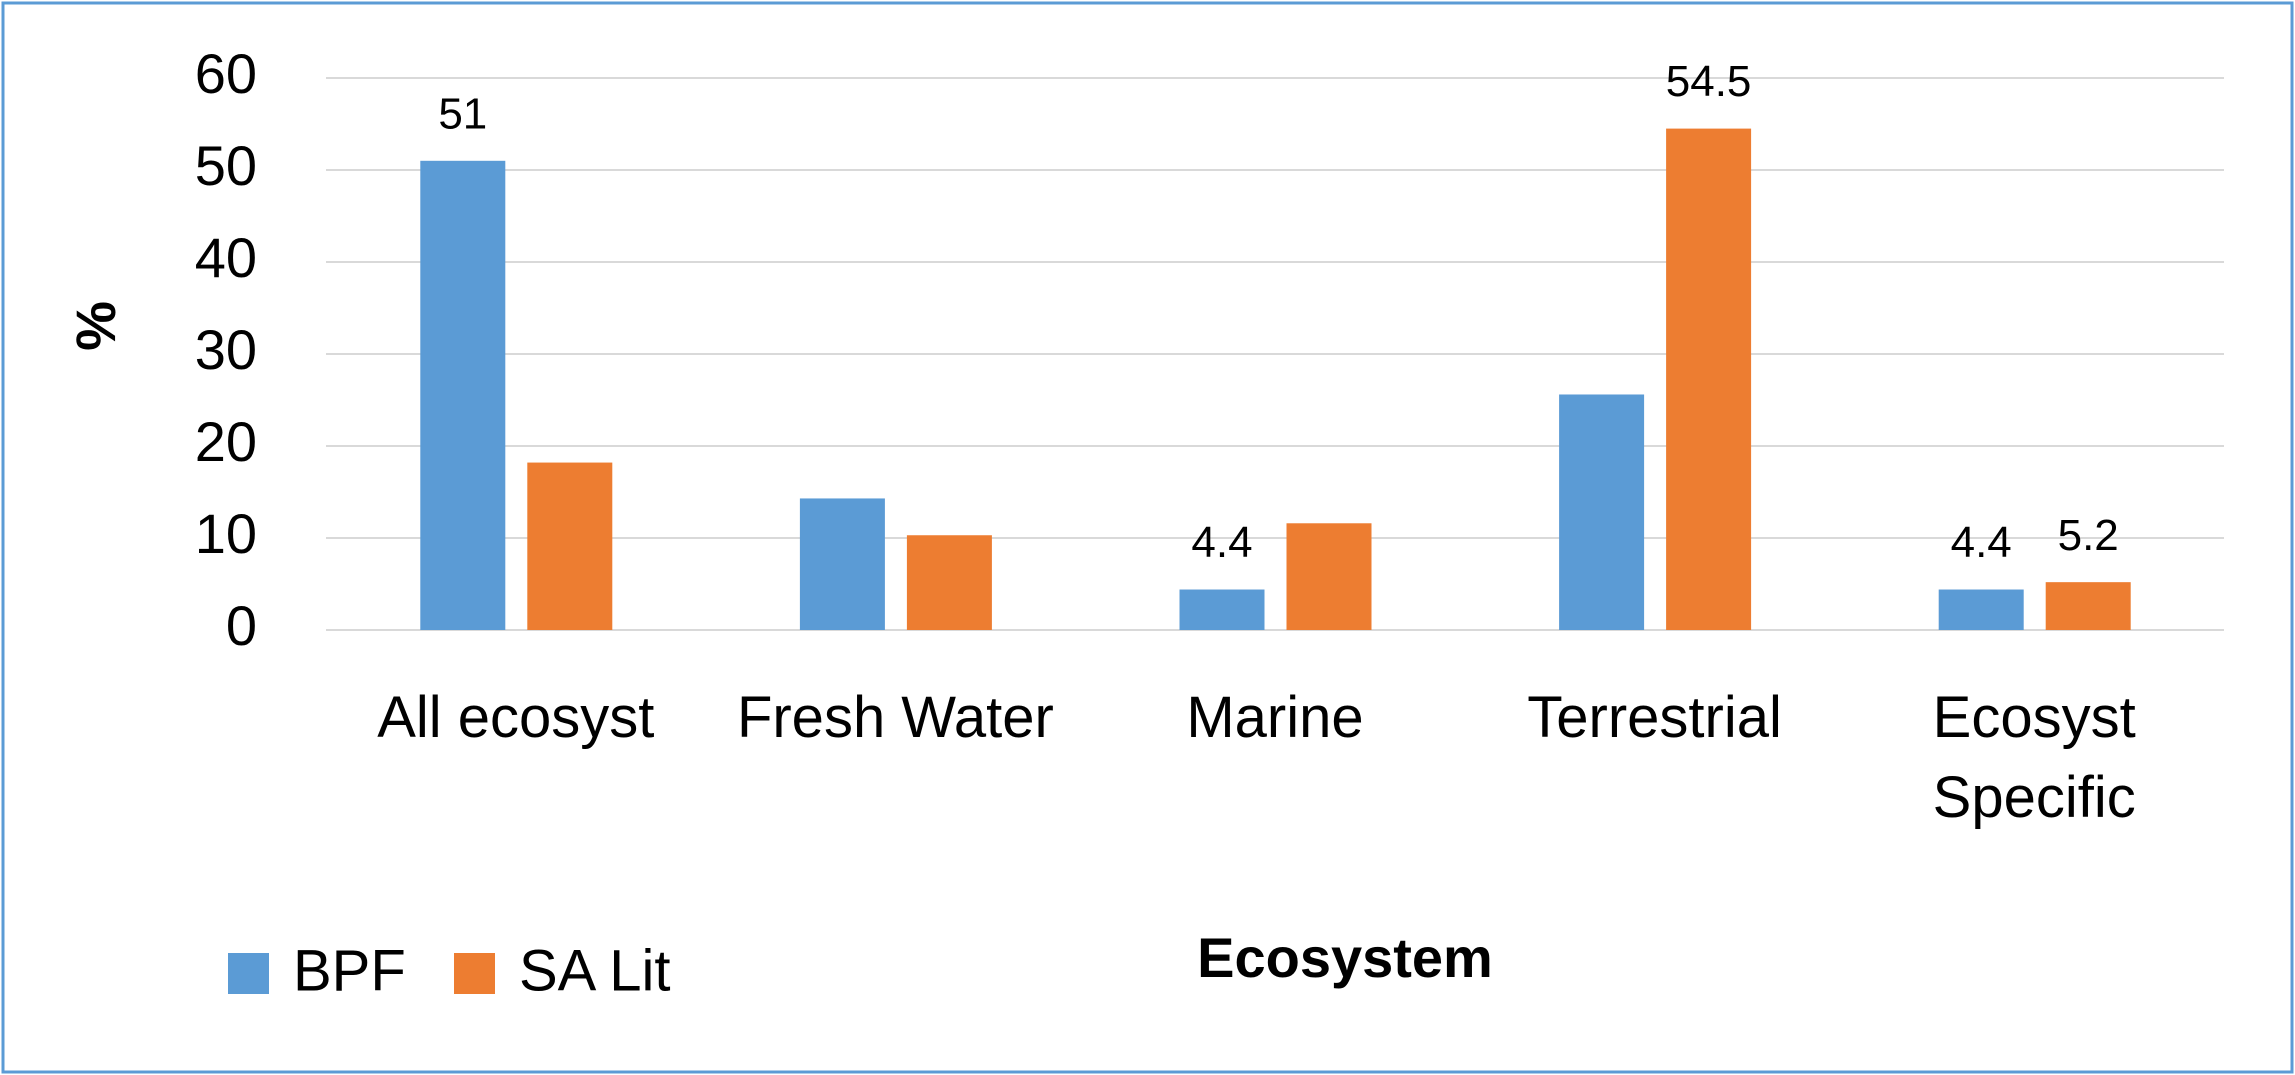  I want to click on legend-label: SA Lit, so click(595, 970).